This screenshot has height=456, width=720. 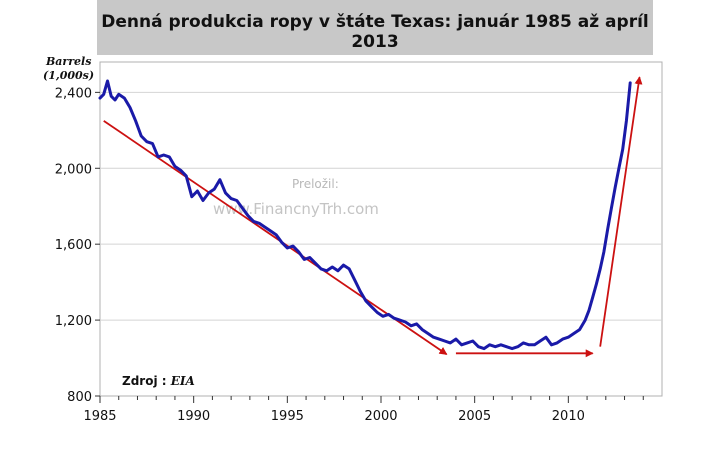 I want to click on source-note: Zdroj : EIA, so click(x=158, y=381).